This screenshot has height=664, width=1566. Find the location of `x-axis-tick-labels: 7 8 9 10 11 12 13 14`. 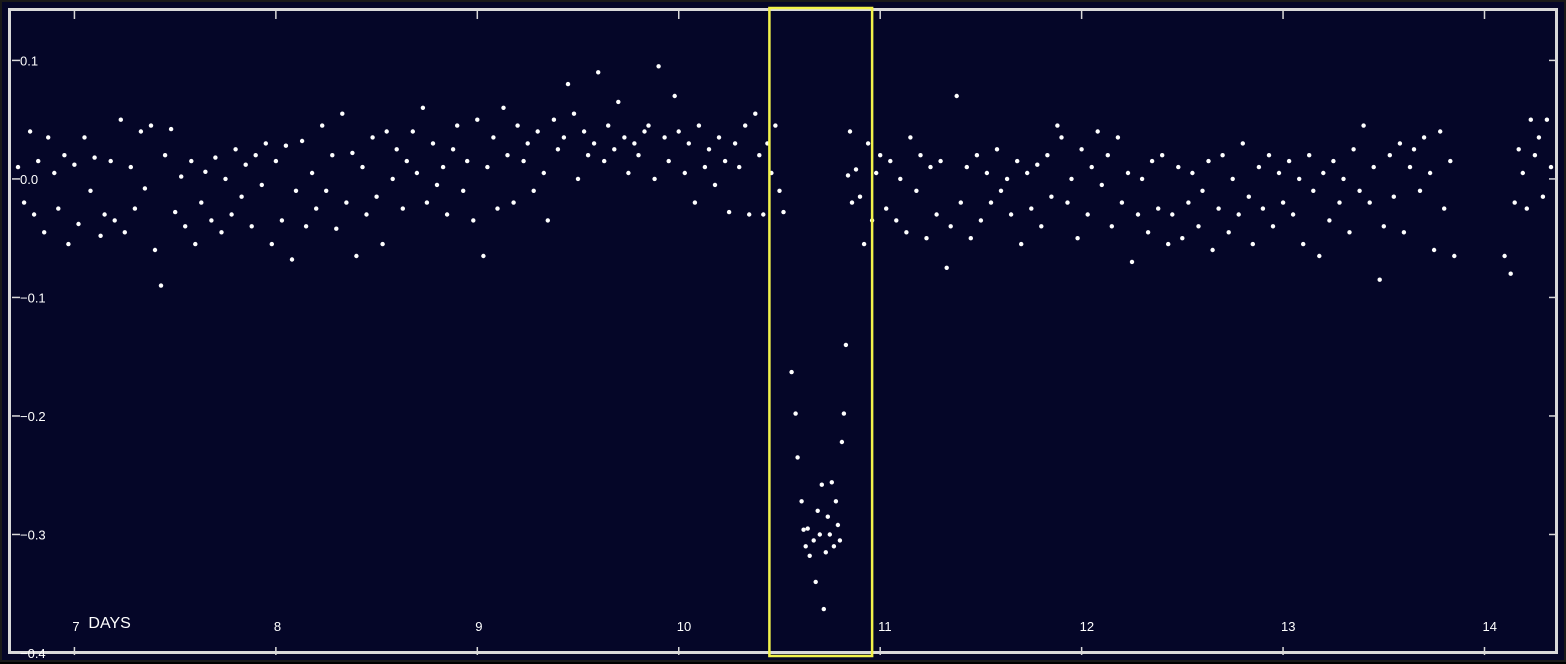

x-axis-tick-labels: 7 8 9 10 11 12 13 14 is located at coordinates (784, 626).